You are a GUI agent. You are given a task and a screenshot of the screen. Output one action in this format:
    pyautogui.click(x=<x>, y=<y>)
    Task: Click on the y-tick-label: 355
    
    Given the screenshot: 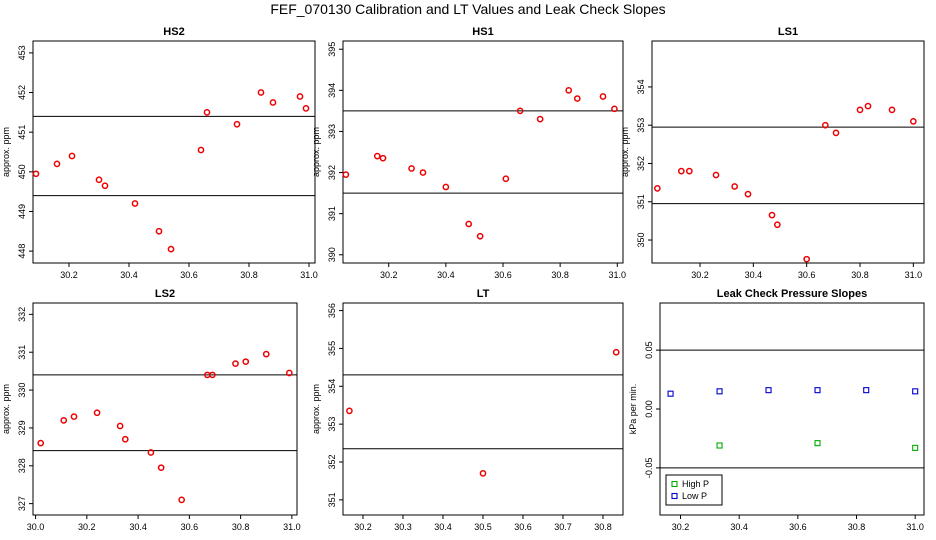 What is the action you would take?
    pyautogui.click(x=332, y=348)
    